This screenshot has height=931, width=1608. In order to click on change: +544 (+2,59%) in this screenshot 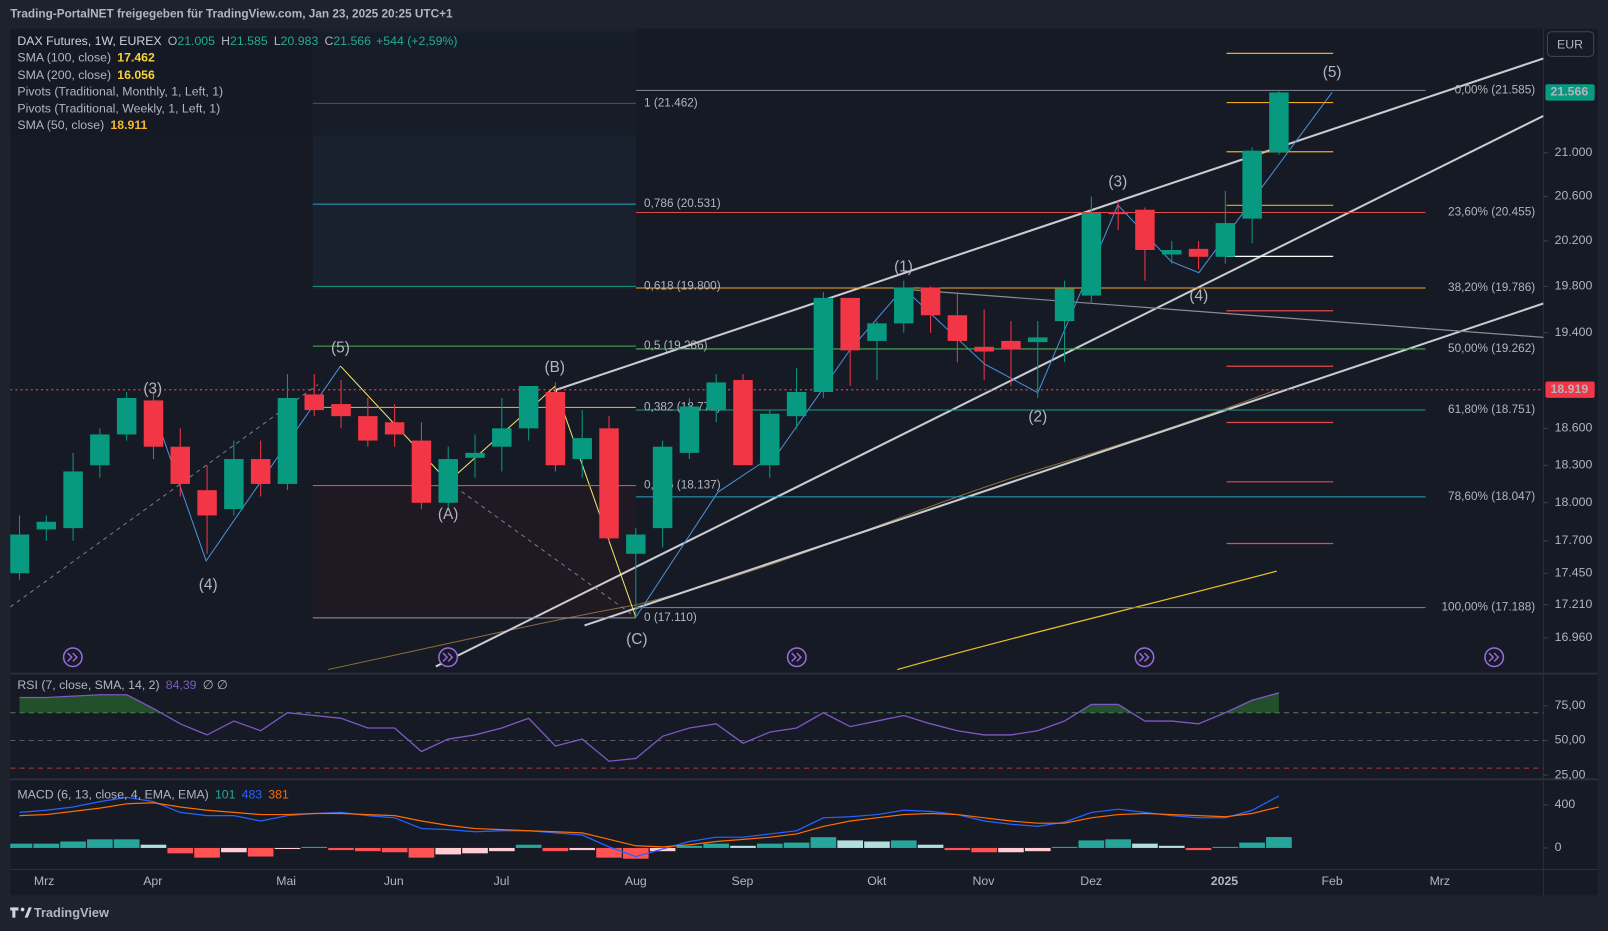, I will do `click(416, 41)`.